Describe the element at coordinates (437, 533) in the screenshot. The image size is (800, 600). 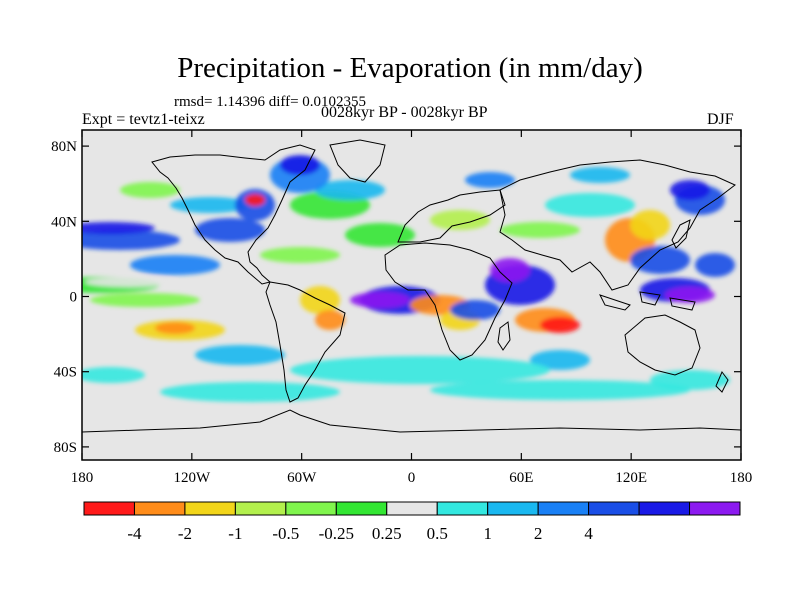
I see `colorbar-label: 0.5` at that location.